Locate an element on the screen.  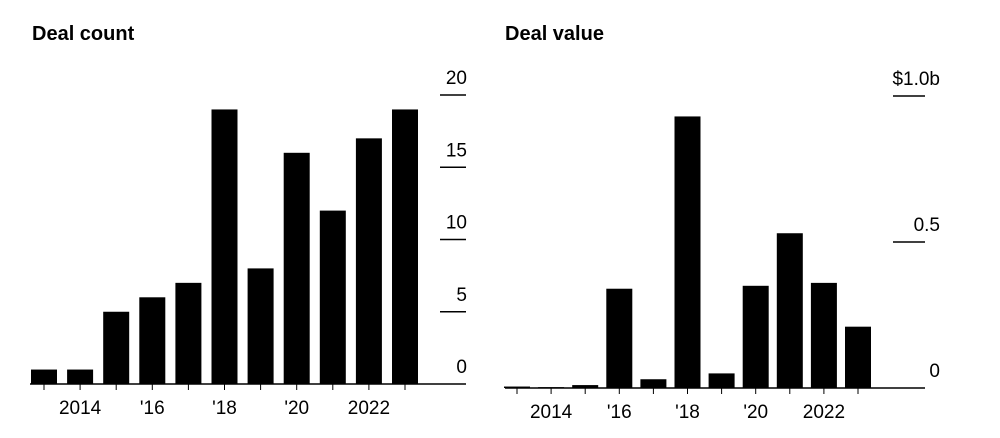
chart-title: Deal count is located at coordinates (83, 34).